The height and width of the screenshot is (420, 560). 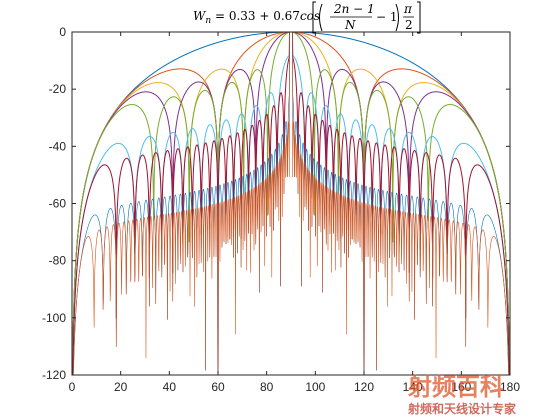 I want to click on title-sub: n, so click(x=208, y=21).